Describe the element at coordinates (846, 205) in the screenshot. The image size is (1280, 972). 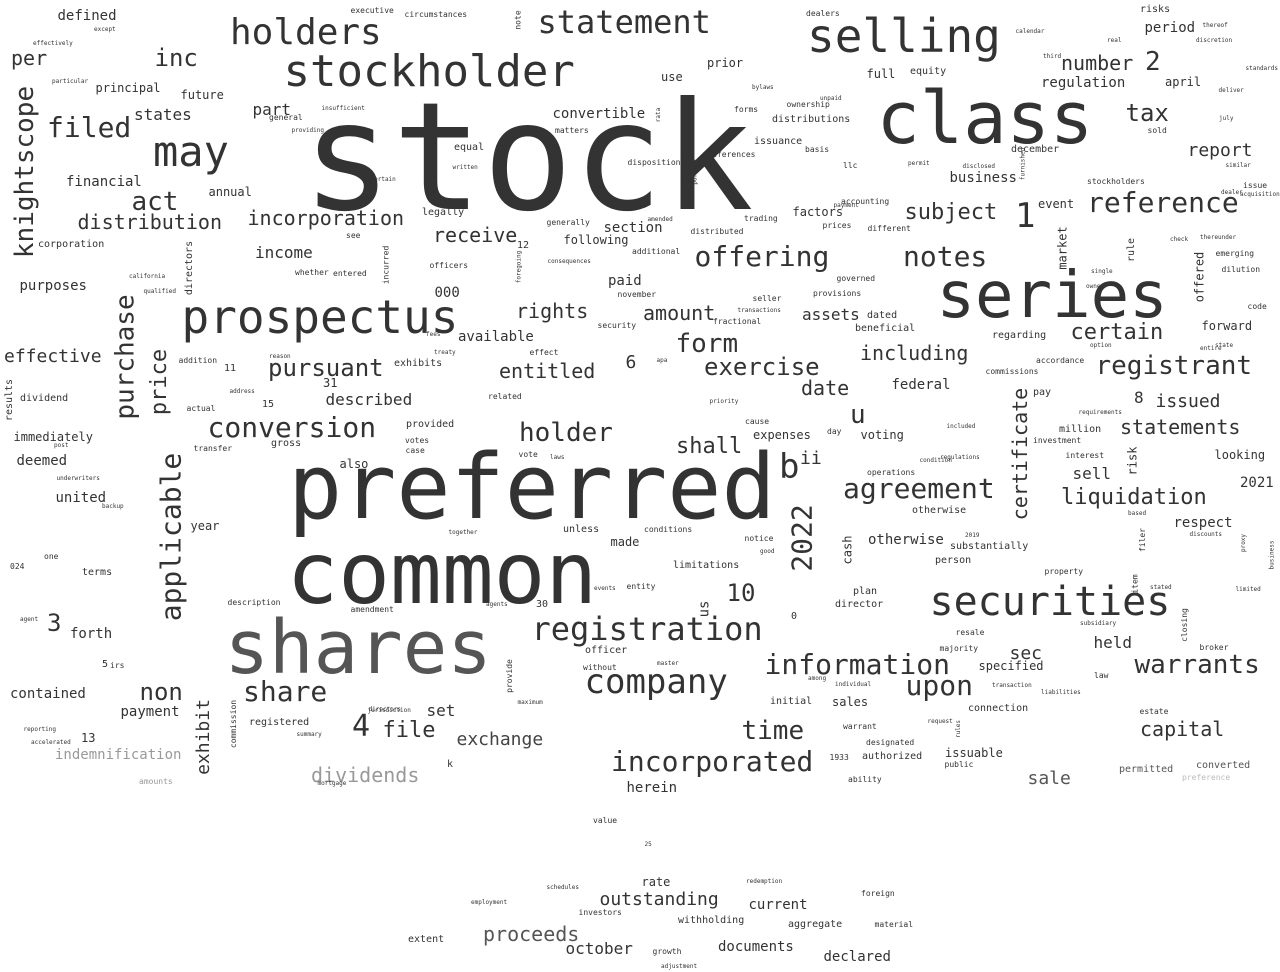
I see `cloud-word: payment` at that location.